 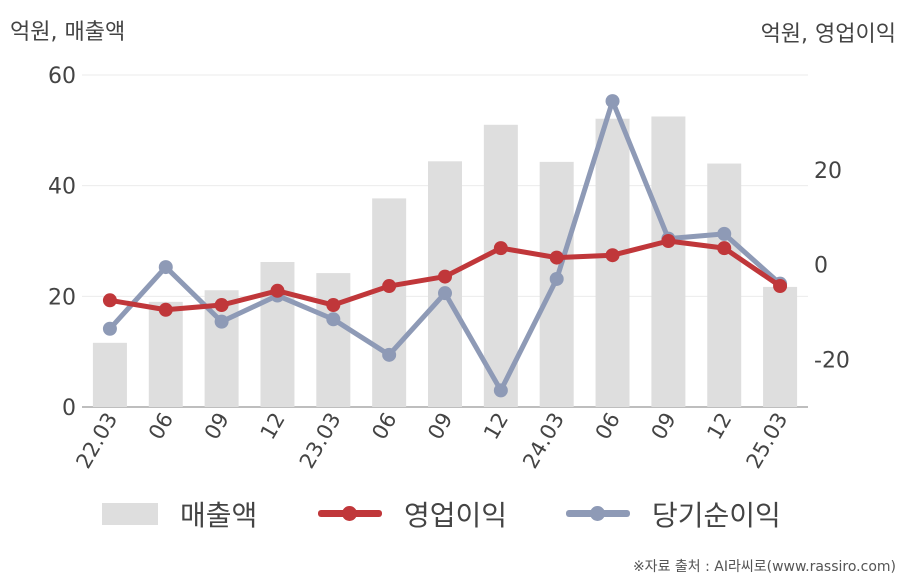 I want to click on source-note: ※자료 출처 : AI라씨로(www.rassiro.com), so click(x=764, y=567).